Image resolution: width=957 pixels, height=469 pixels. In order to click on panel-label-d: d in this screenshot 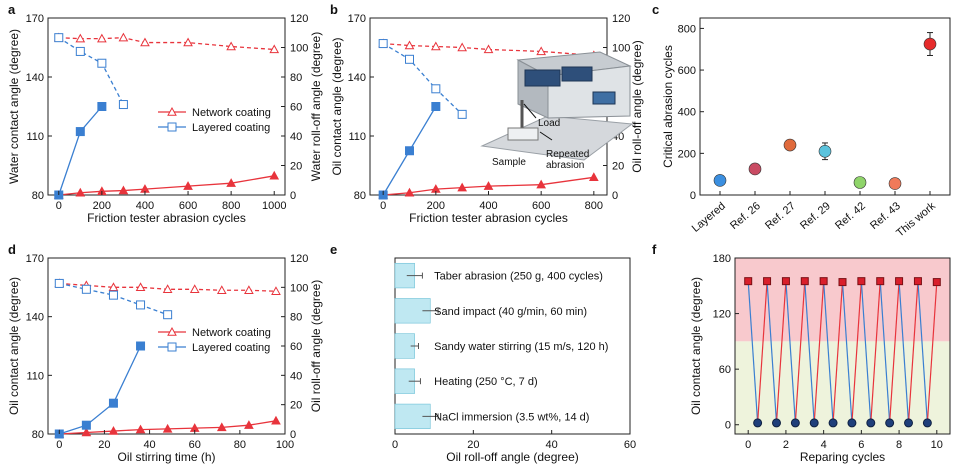, I will do `click(12, 249)`.